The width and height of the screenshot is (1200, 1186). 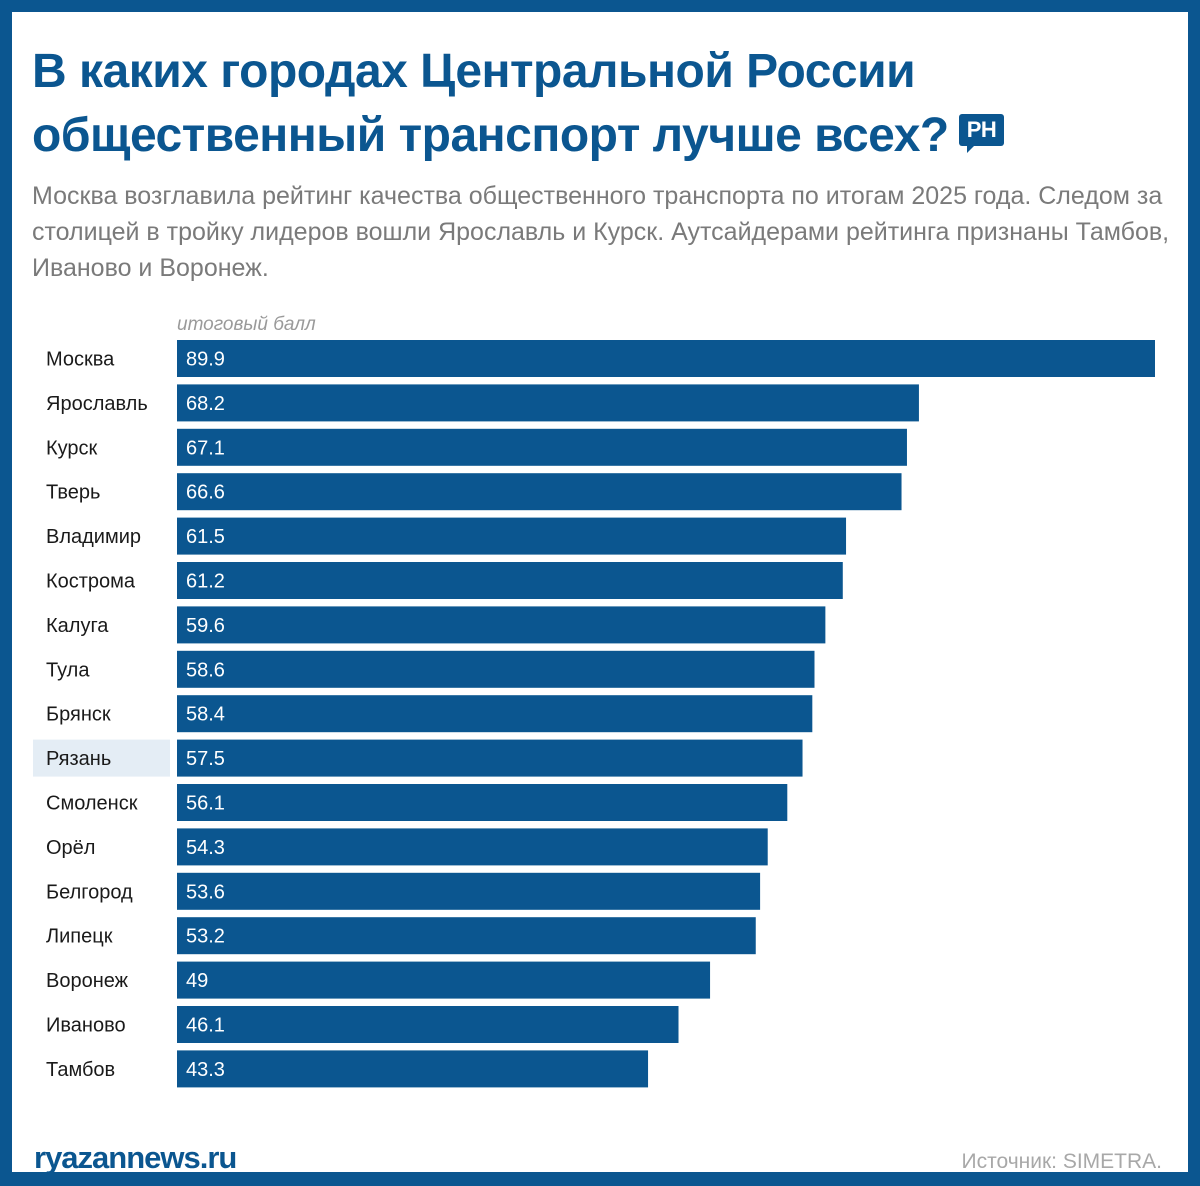 What do you see at coordinates (86, 1026) in the screenshot?
I see `category-label: Иваново` at bounding box center [86, 1026].